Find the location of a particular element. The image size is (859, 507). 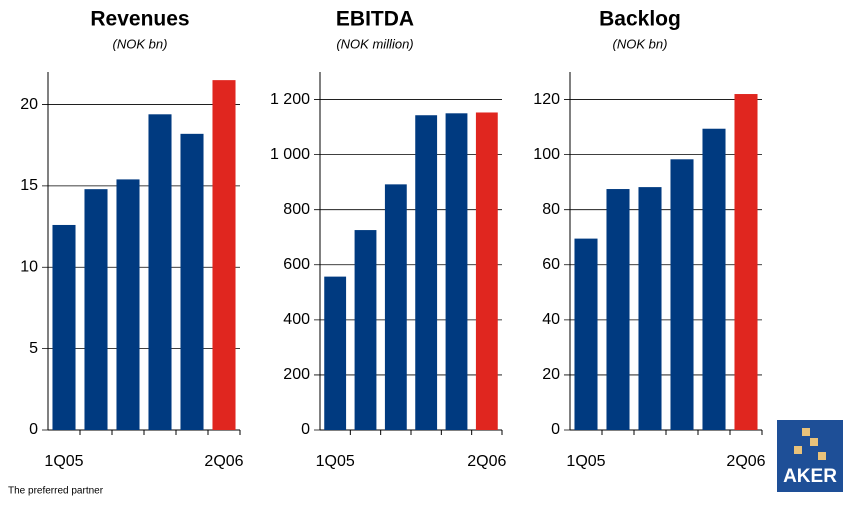

y-tick-label: 10 is located at coordinates (29, 266).